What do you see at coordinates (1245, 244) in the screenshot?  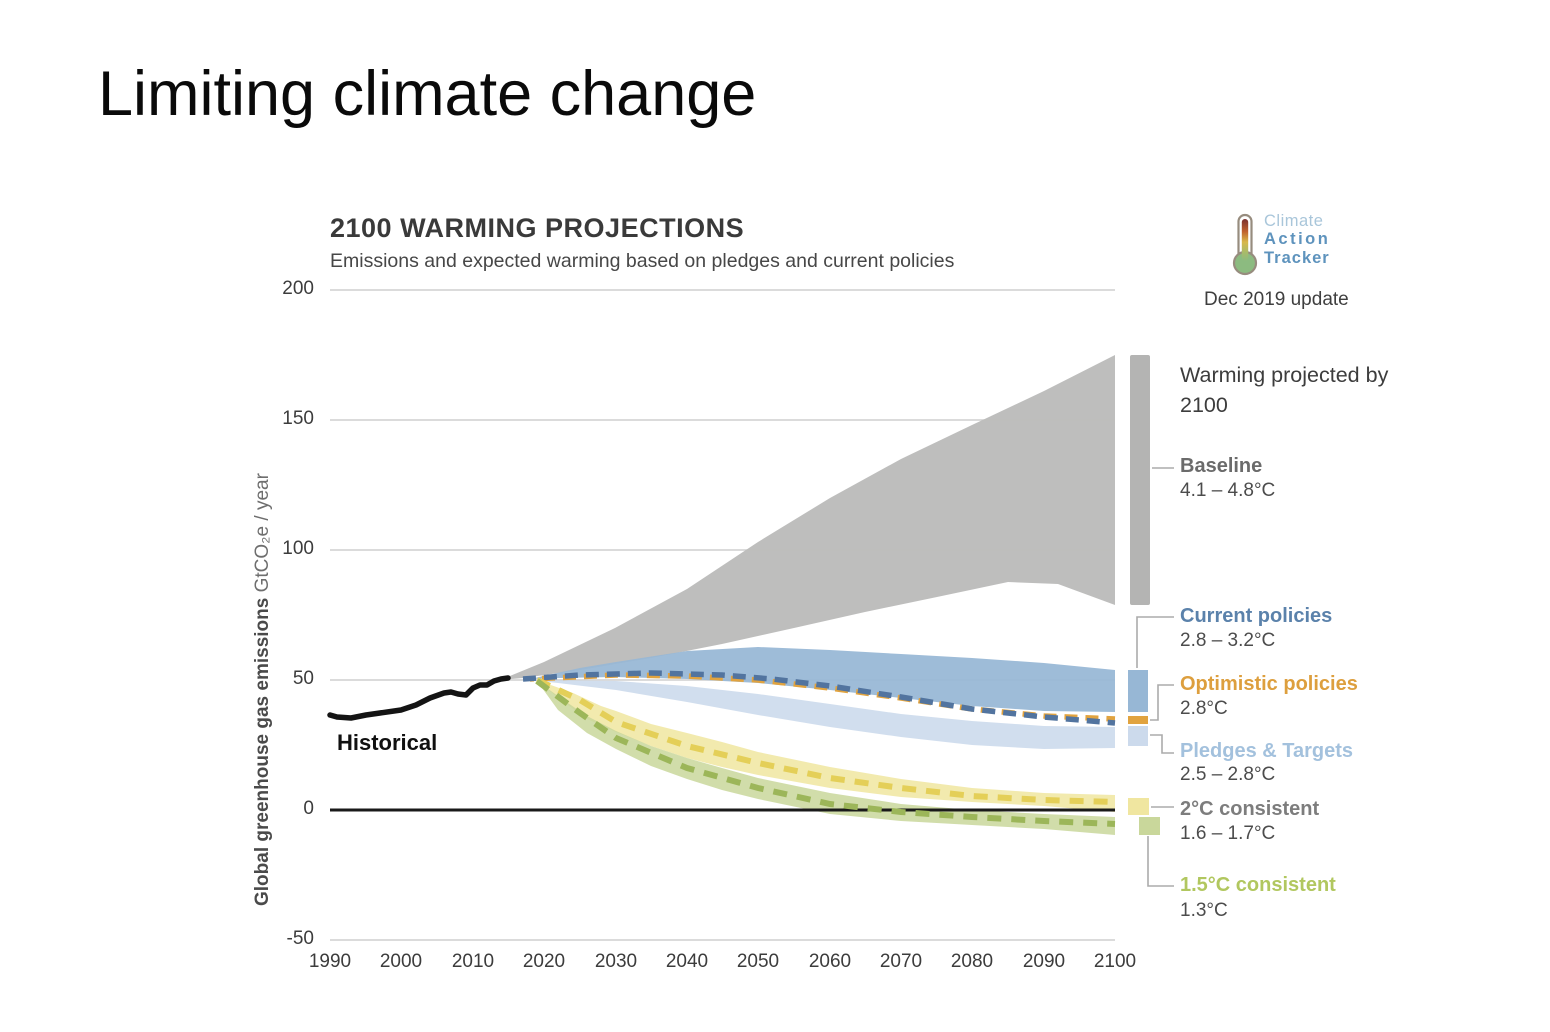 I see `thermometer-icon` at bounding box center [1245, 244].